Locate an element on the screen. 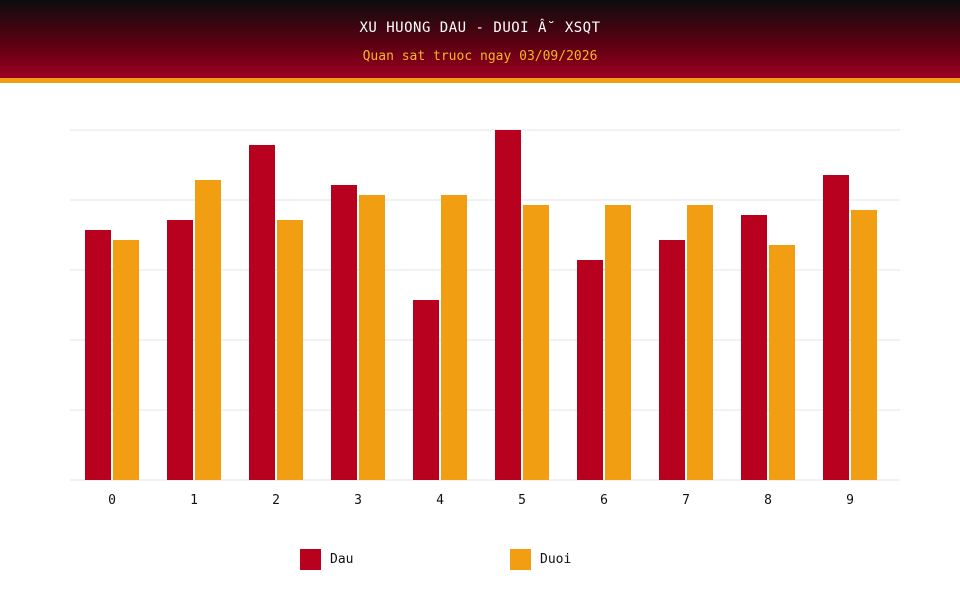 This screenshot has width=960, height=610. x-tick-label: 4 is located at coordinates (440, 500).